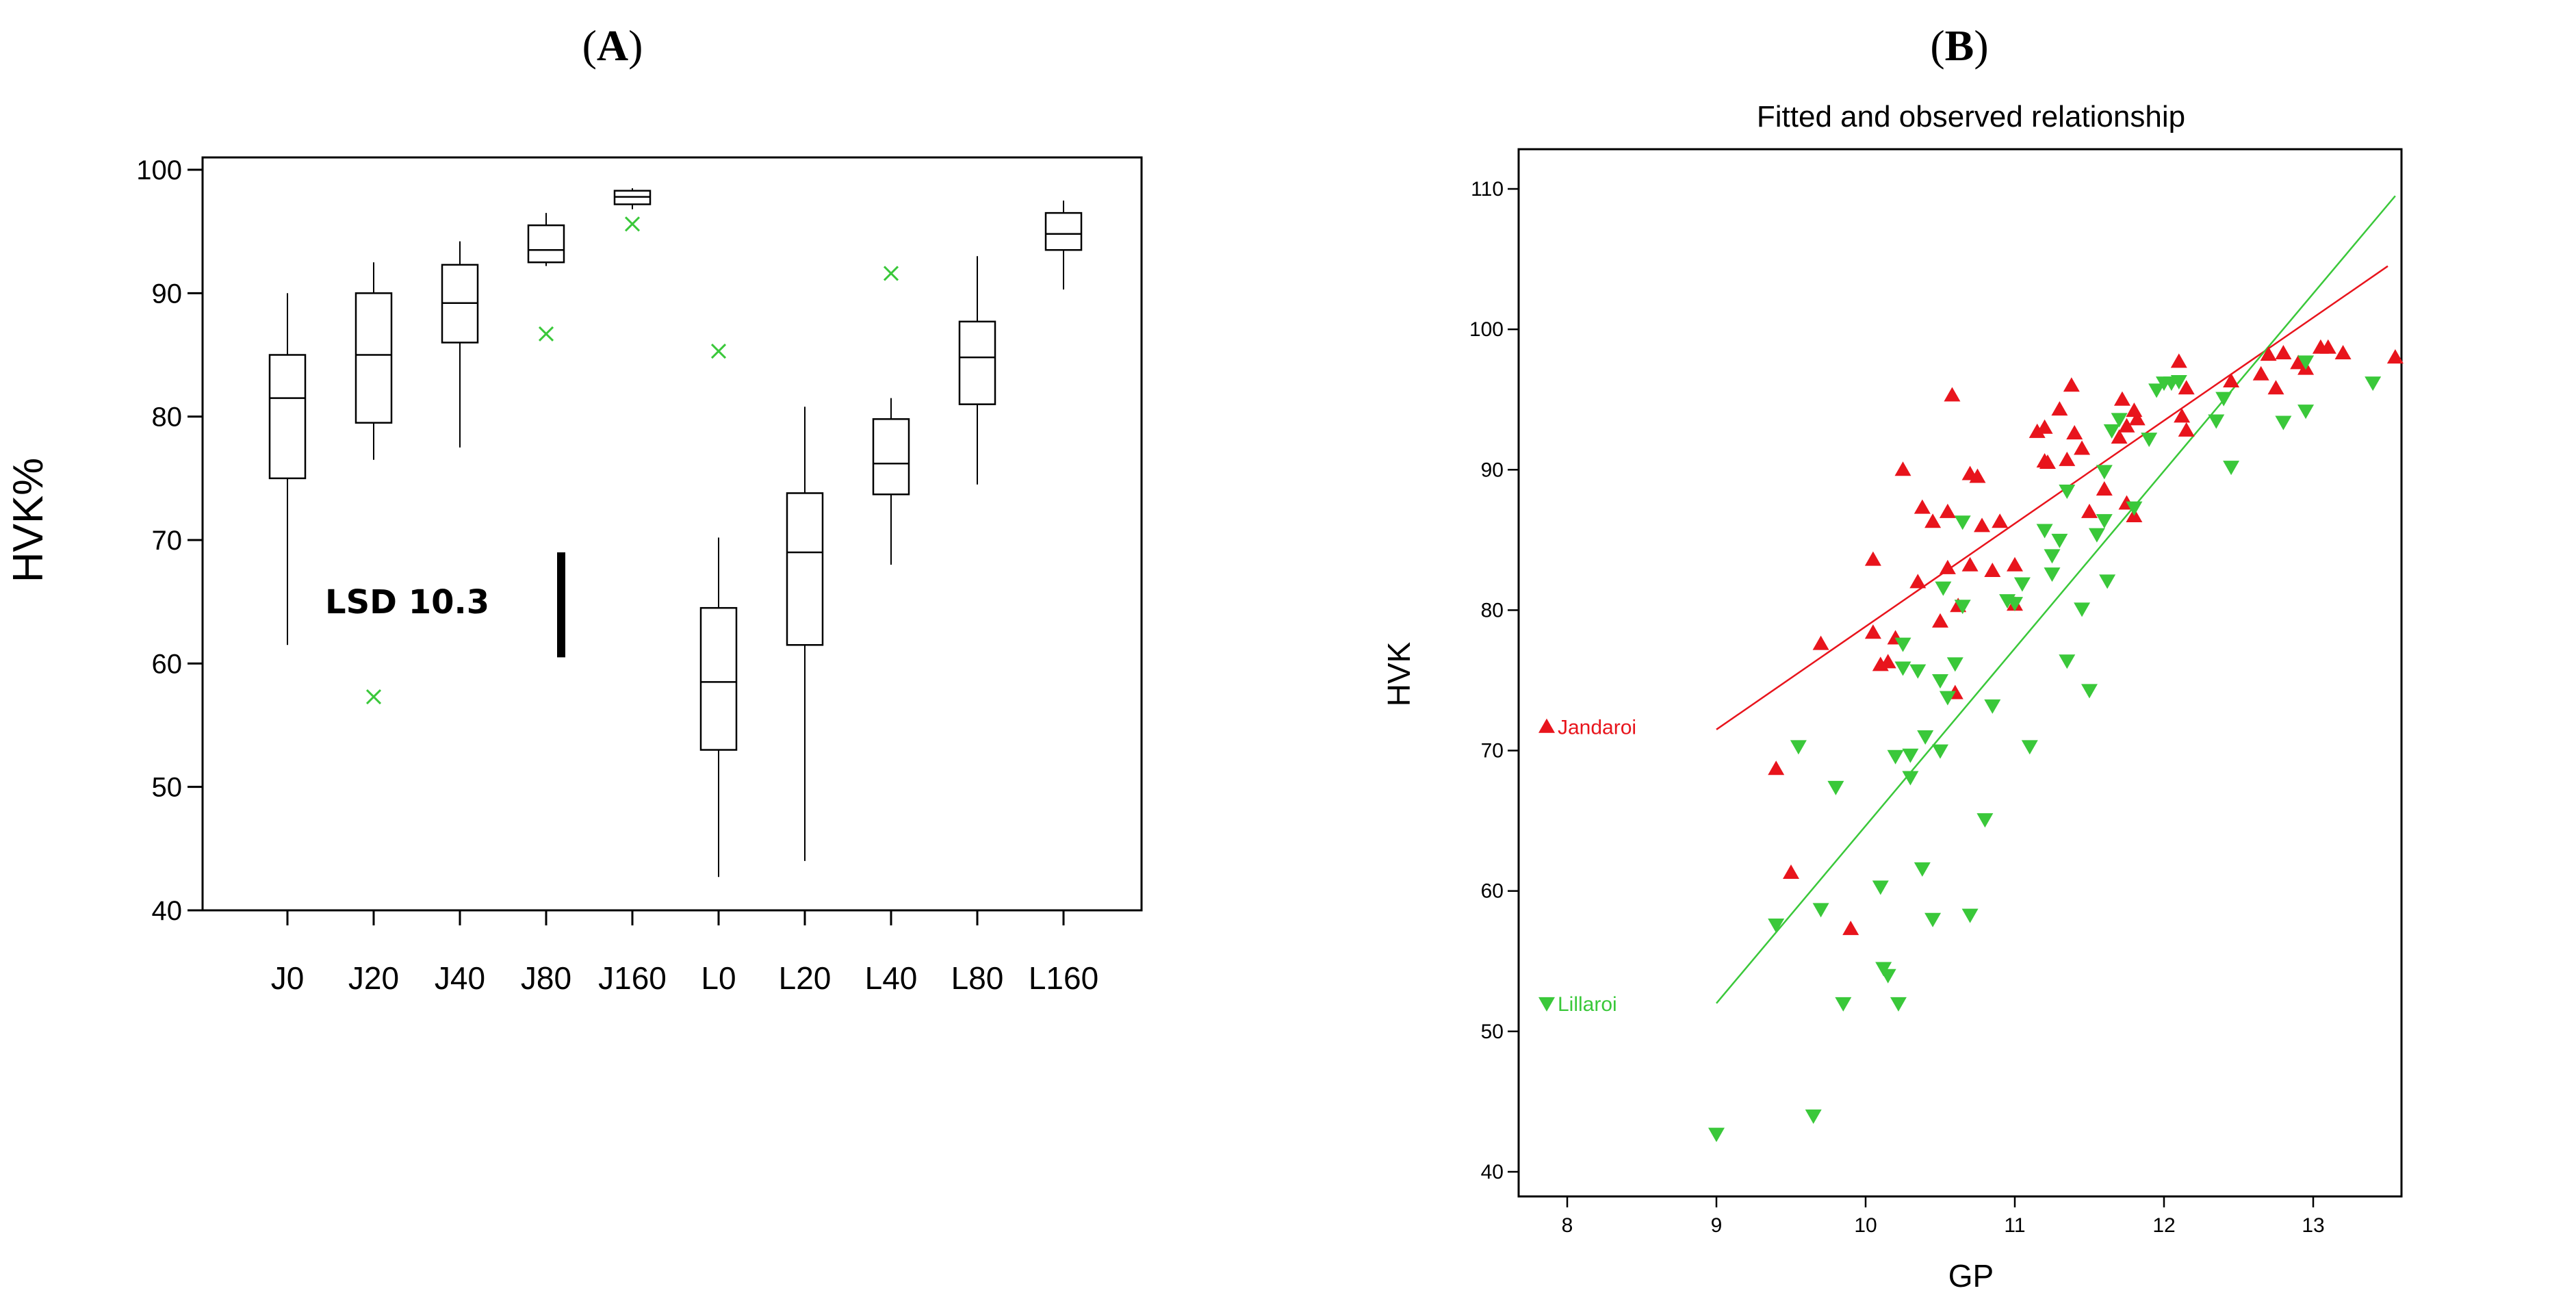 The height and width of the screenshot is (1308, 2576). What do you see at coordinates (374, 484) in the screenshot?
I see `box-J20` at bounding box center [374, 484].